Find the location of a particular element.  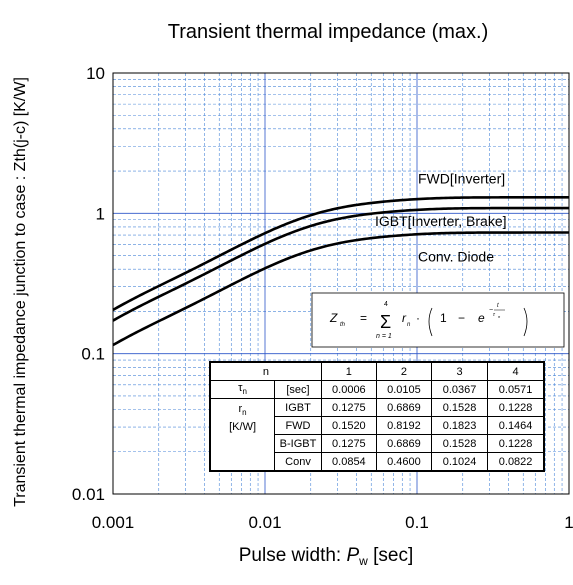

table-row: τn [sec] 0.0006 0.0105 0.0367 0.0571 is located at coordinates (377, 389).